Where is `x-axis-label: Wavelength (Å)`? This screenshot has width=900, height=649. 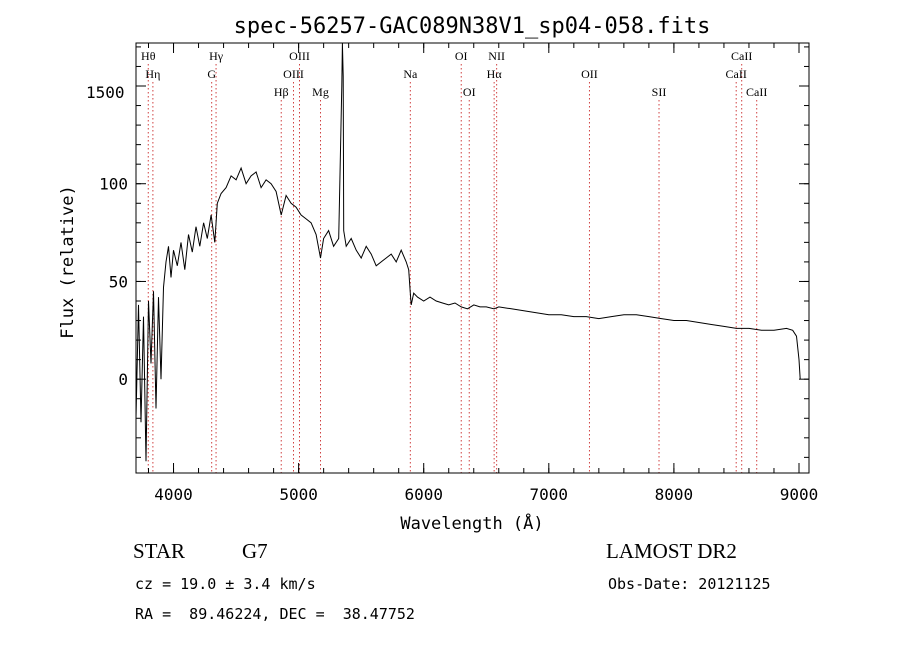
x-axis-label: Wavelength (Å) is located at coordinates (471, 523).